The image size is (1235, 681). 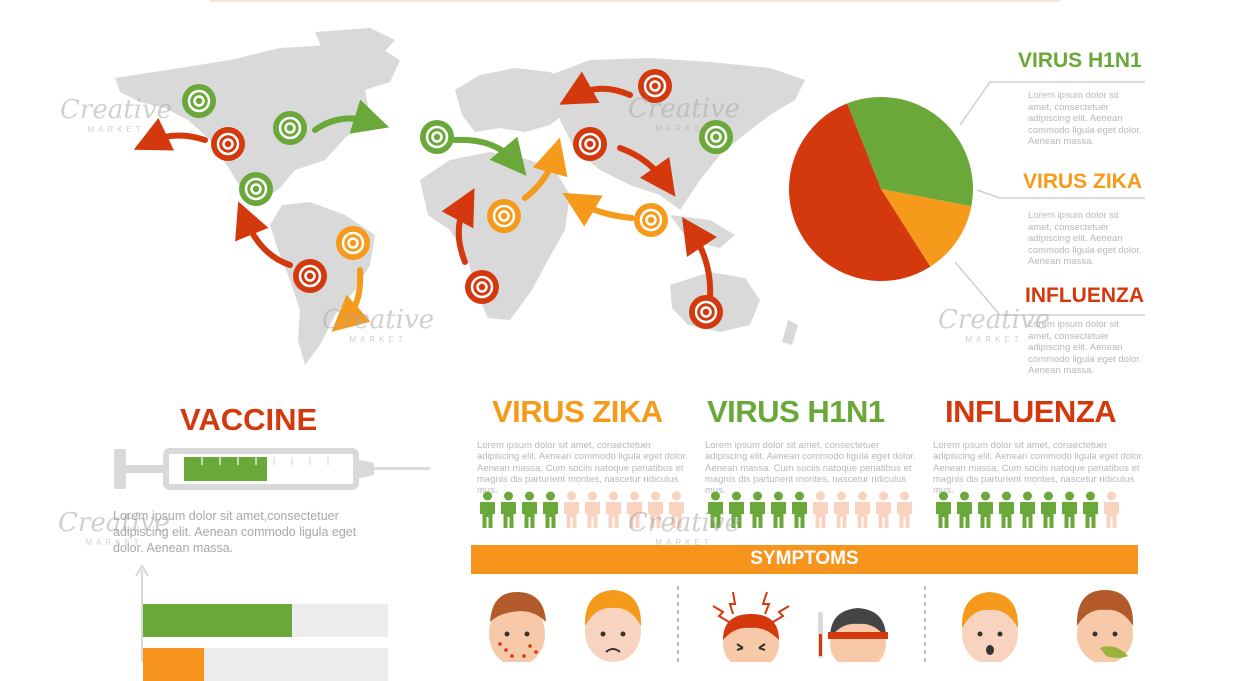 I want to click on vaccine-bar-axis, so click(x=142, y=613).